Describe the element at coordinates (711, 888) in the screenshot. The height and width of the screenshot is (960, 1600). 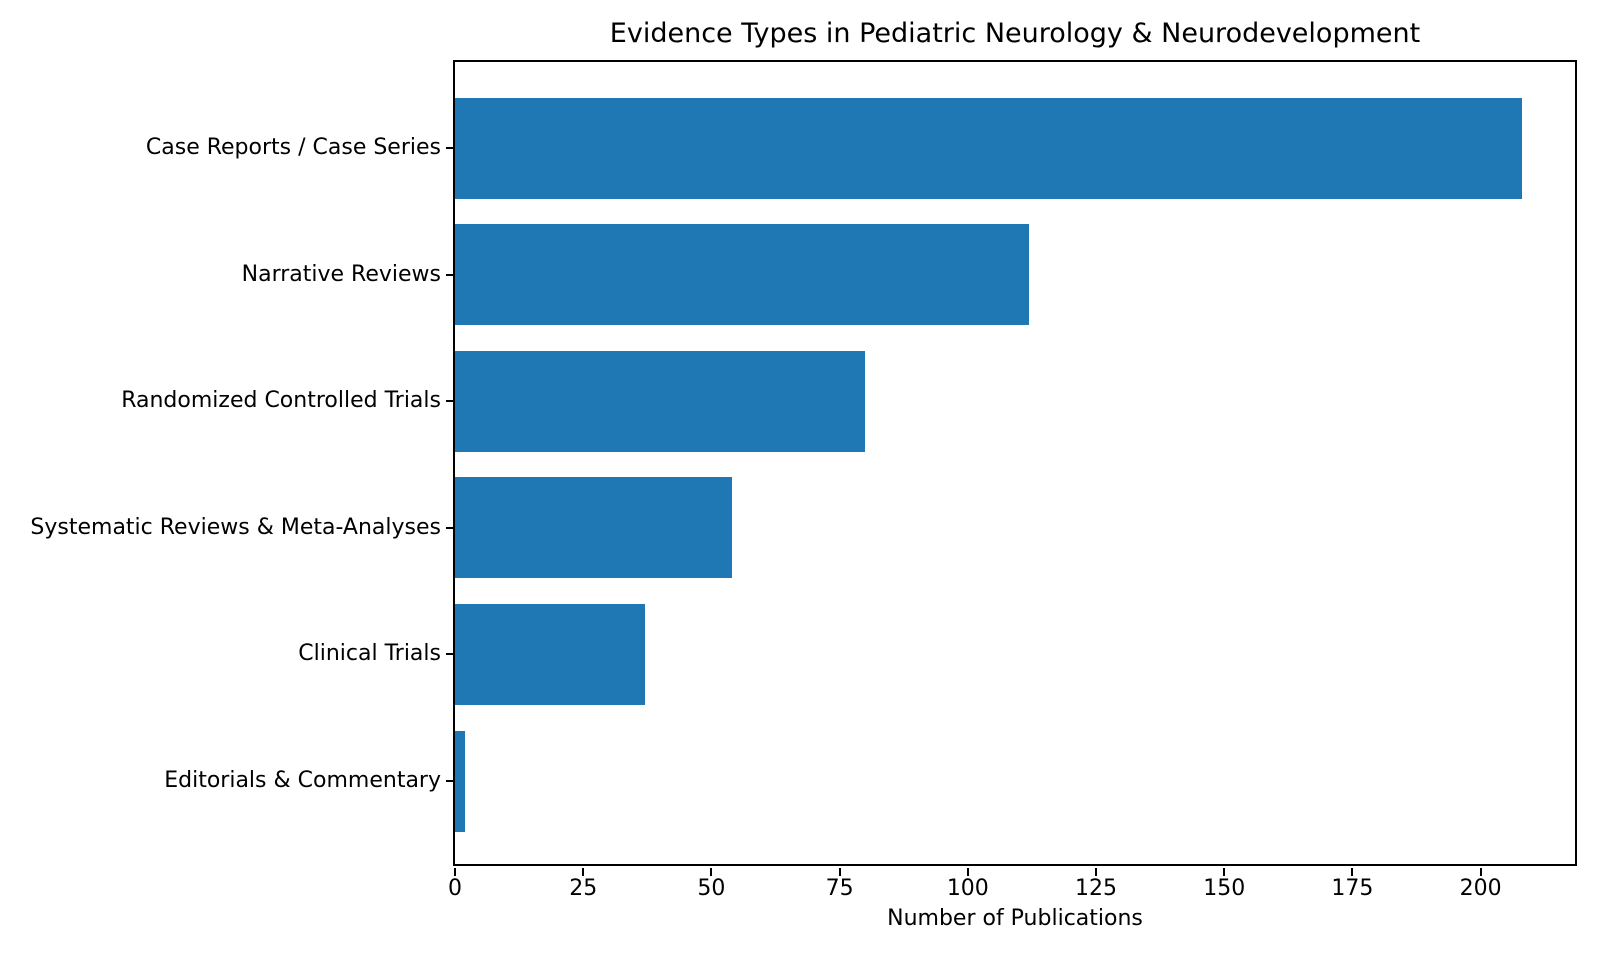
I see `x-tick-label: 50` at that location.